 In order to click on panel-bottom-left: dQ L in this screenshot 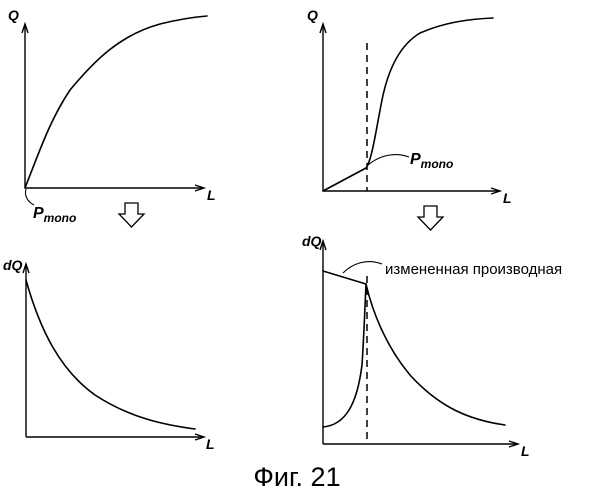, I will do `click(109, 354)`.